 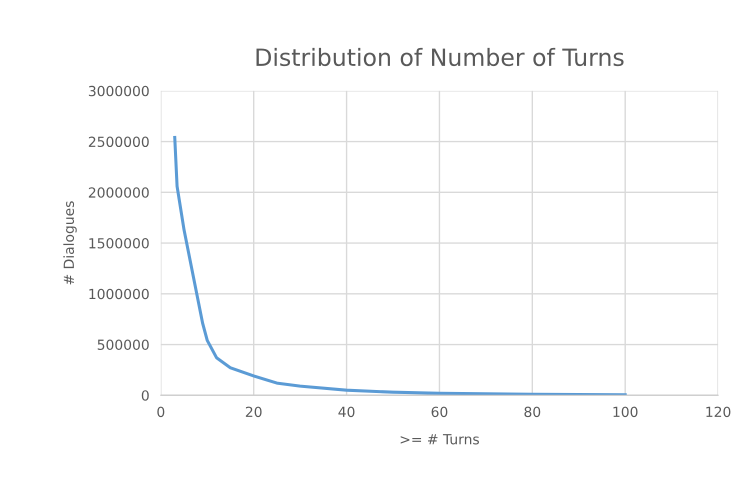 I want to click on x-tick-label: 40, so click(x=346, y=412).